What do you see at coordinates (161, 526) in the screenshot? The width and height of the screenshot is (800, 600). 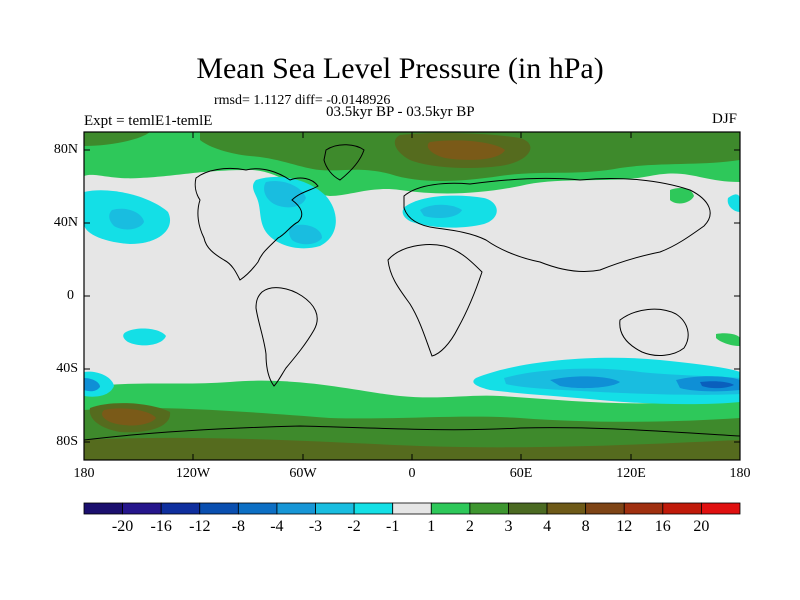 I see `colorbar-label: -16` at bounding box center [161, 526].